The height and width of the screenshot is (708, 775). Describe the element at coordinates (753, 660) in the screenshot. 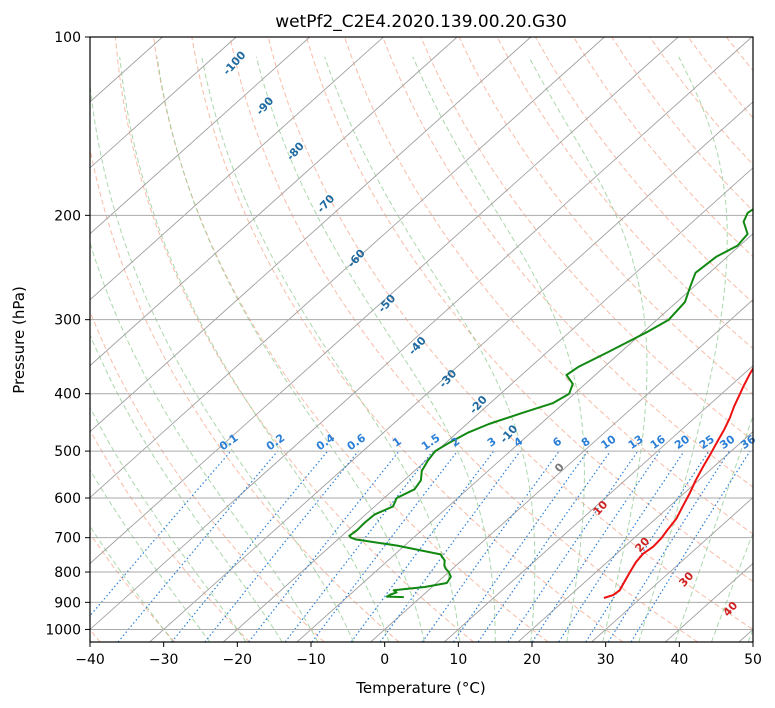

I see `x-tick-label: 50` at that location.